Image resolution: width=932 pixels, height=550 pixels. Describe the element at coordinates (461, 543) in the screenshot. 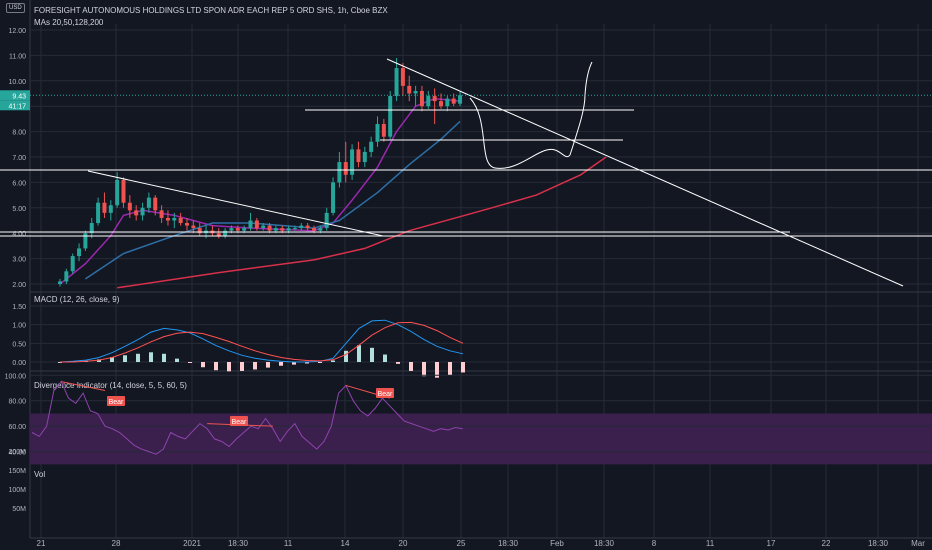

I see `x-tick-label: 25` at that location.